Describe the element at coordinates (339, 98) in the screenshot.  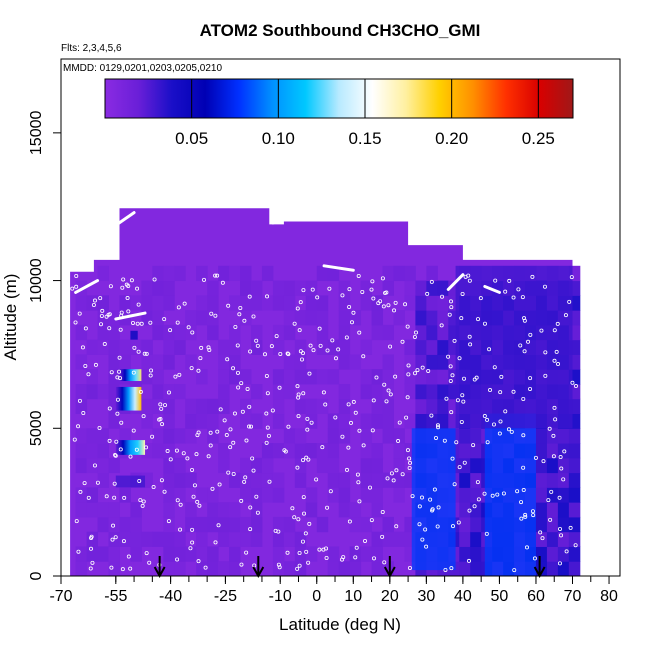
I see `colorbar-gradient` at that location.